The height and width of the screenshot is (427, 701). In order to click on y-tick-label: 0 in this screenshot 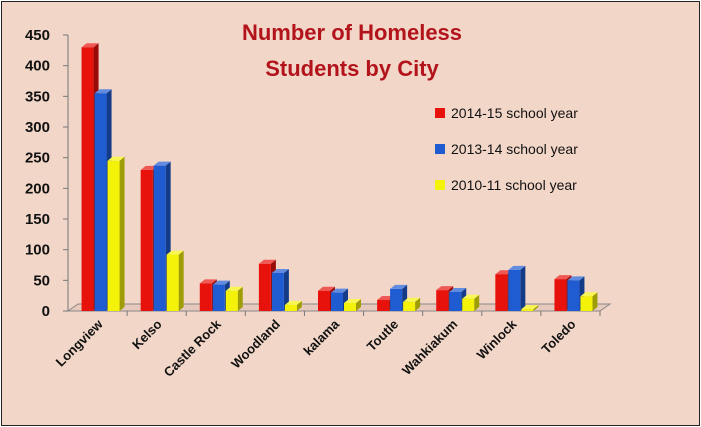, I will do `click(46, 311)`.